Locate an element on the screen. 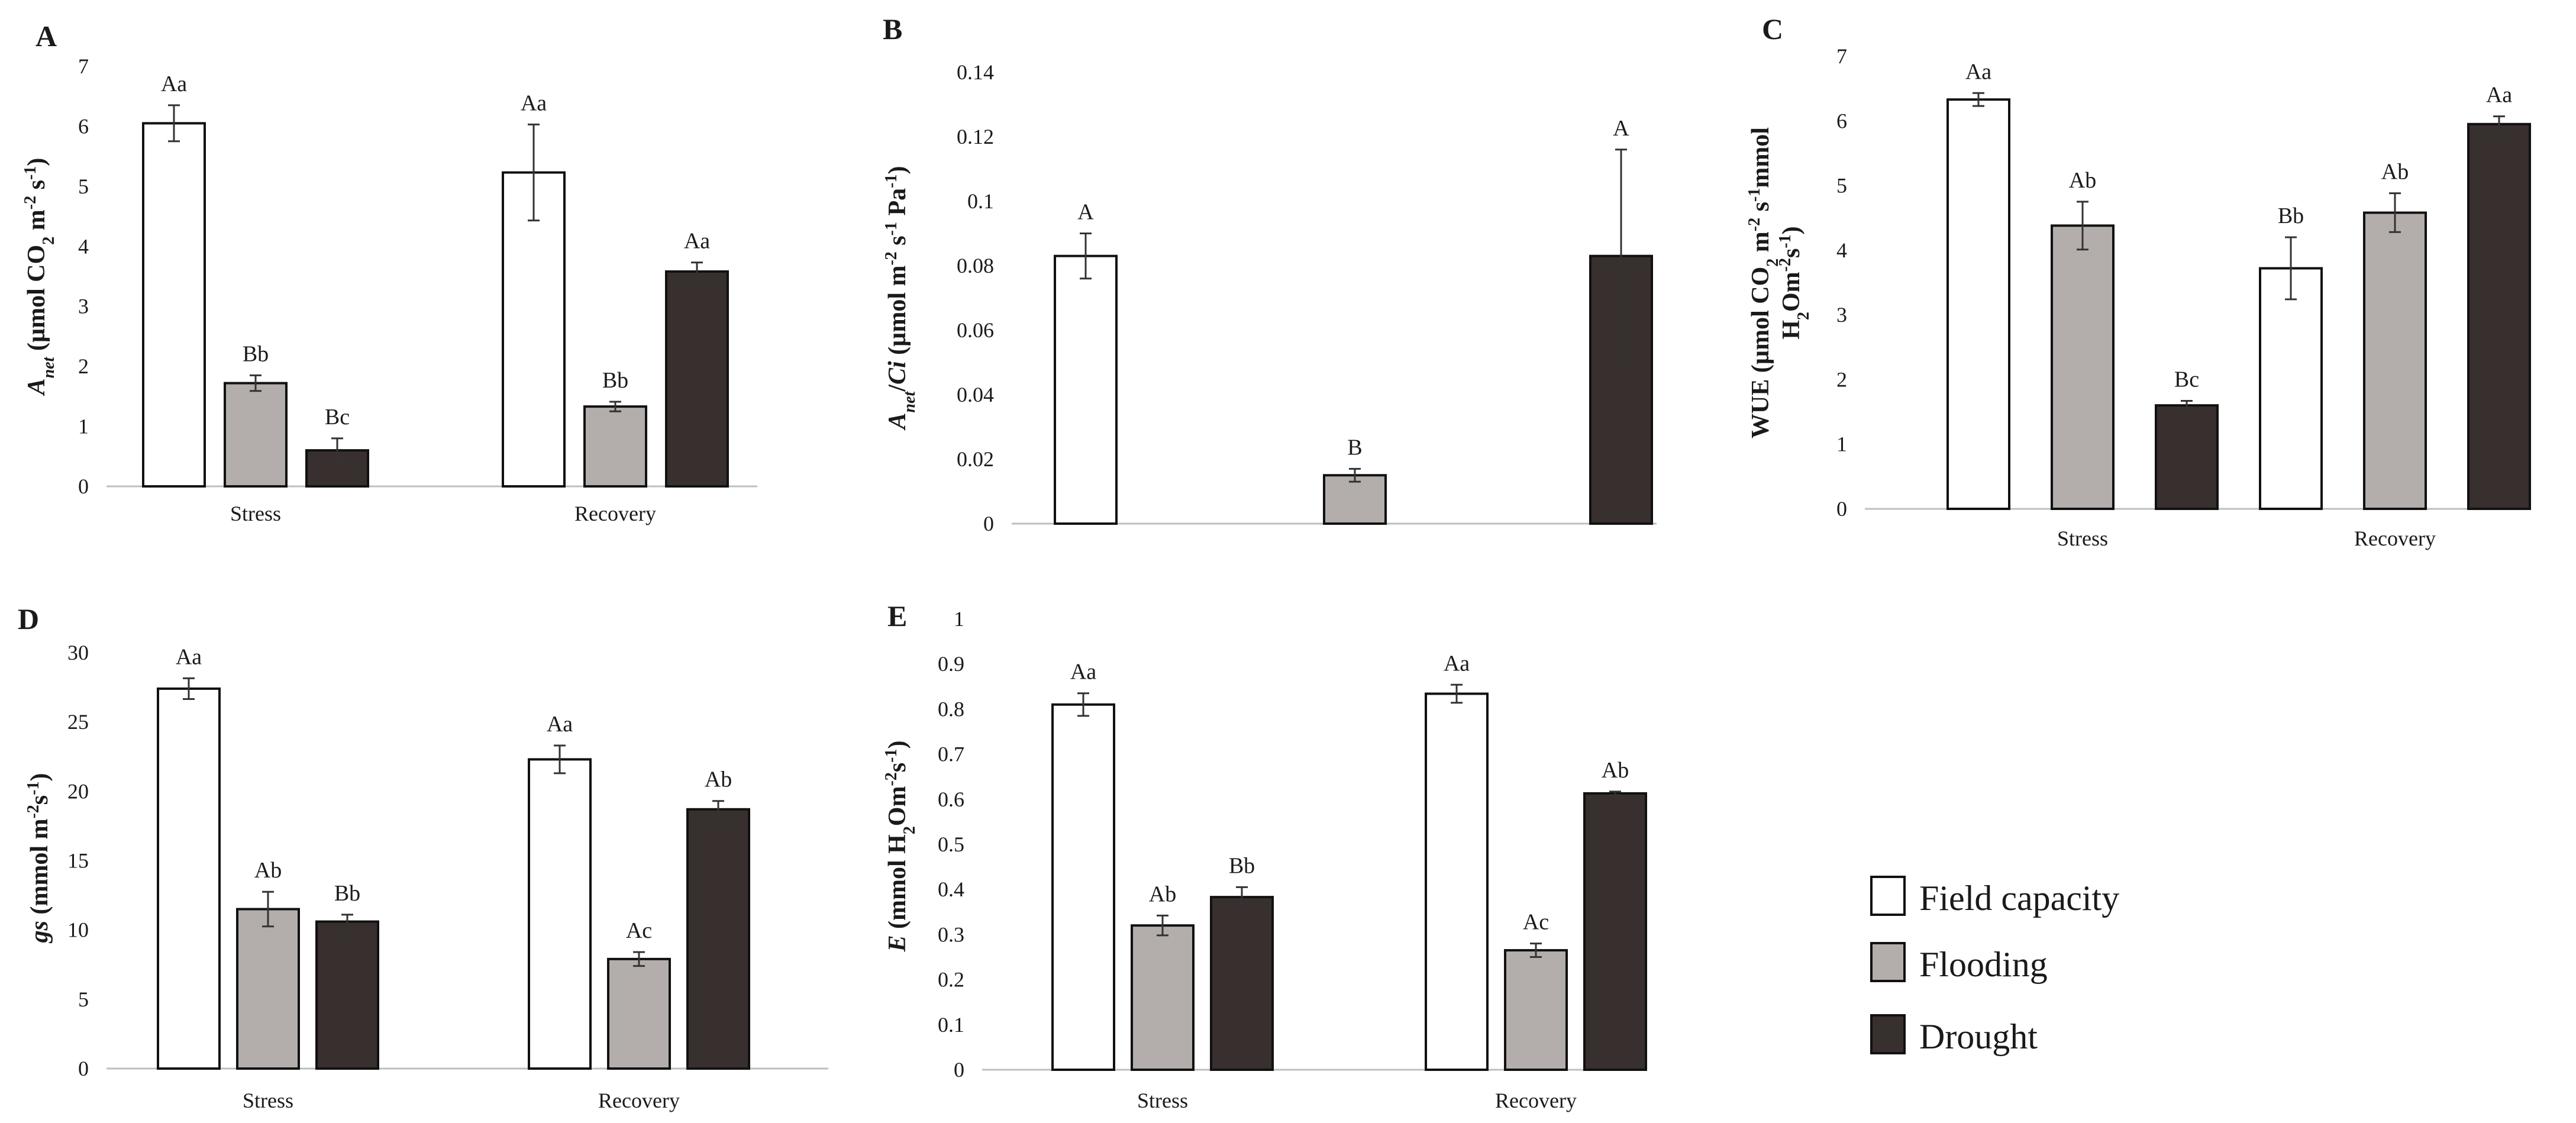 The height and width of the screenshot is (1123, 2576). y-tick-label: 3 is located at coordinates (1841, 315).